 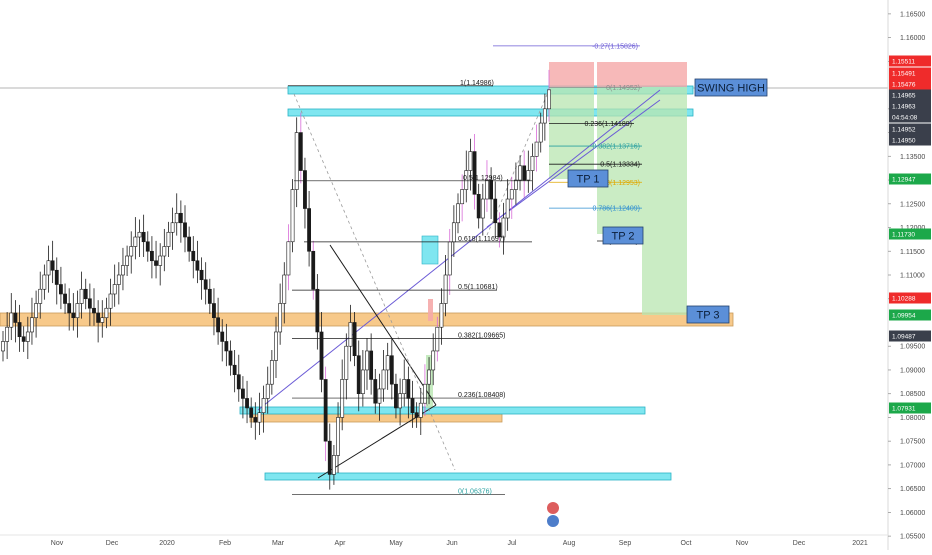 I want to click on time-axis-label: Jun, so click(x=451, y=543).